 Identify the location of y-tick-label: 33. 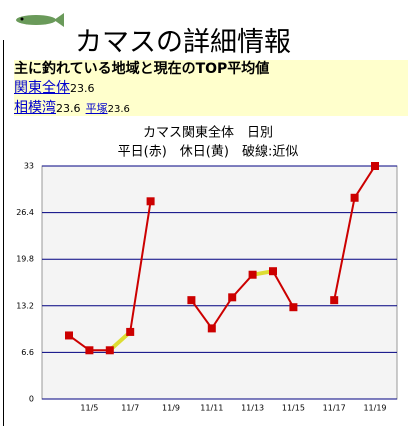
(29, 166).